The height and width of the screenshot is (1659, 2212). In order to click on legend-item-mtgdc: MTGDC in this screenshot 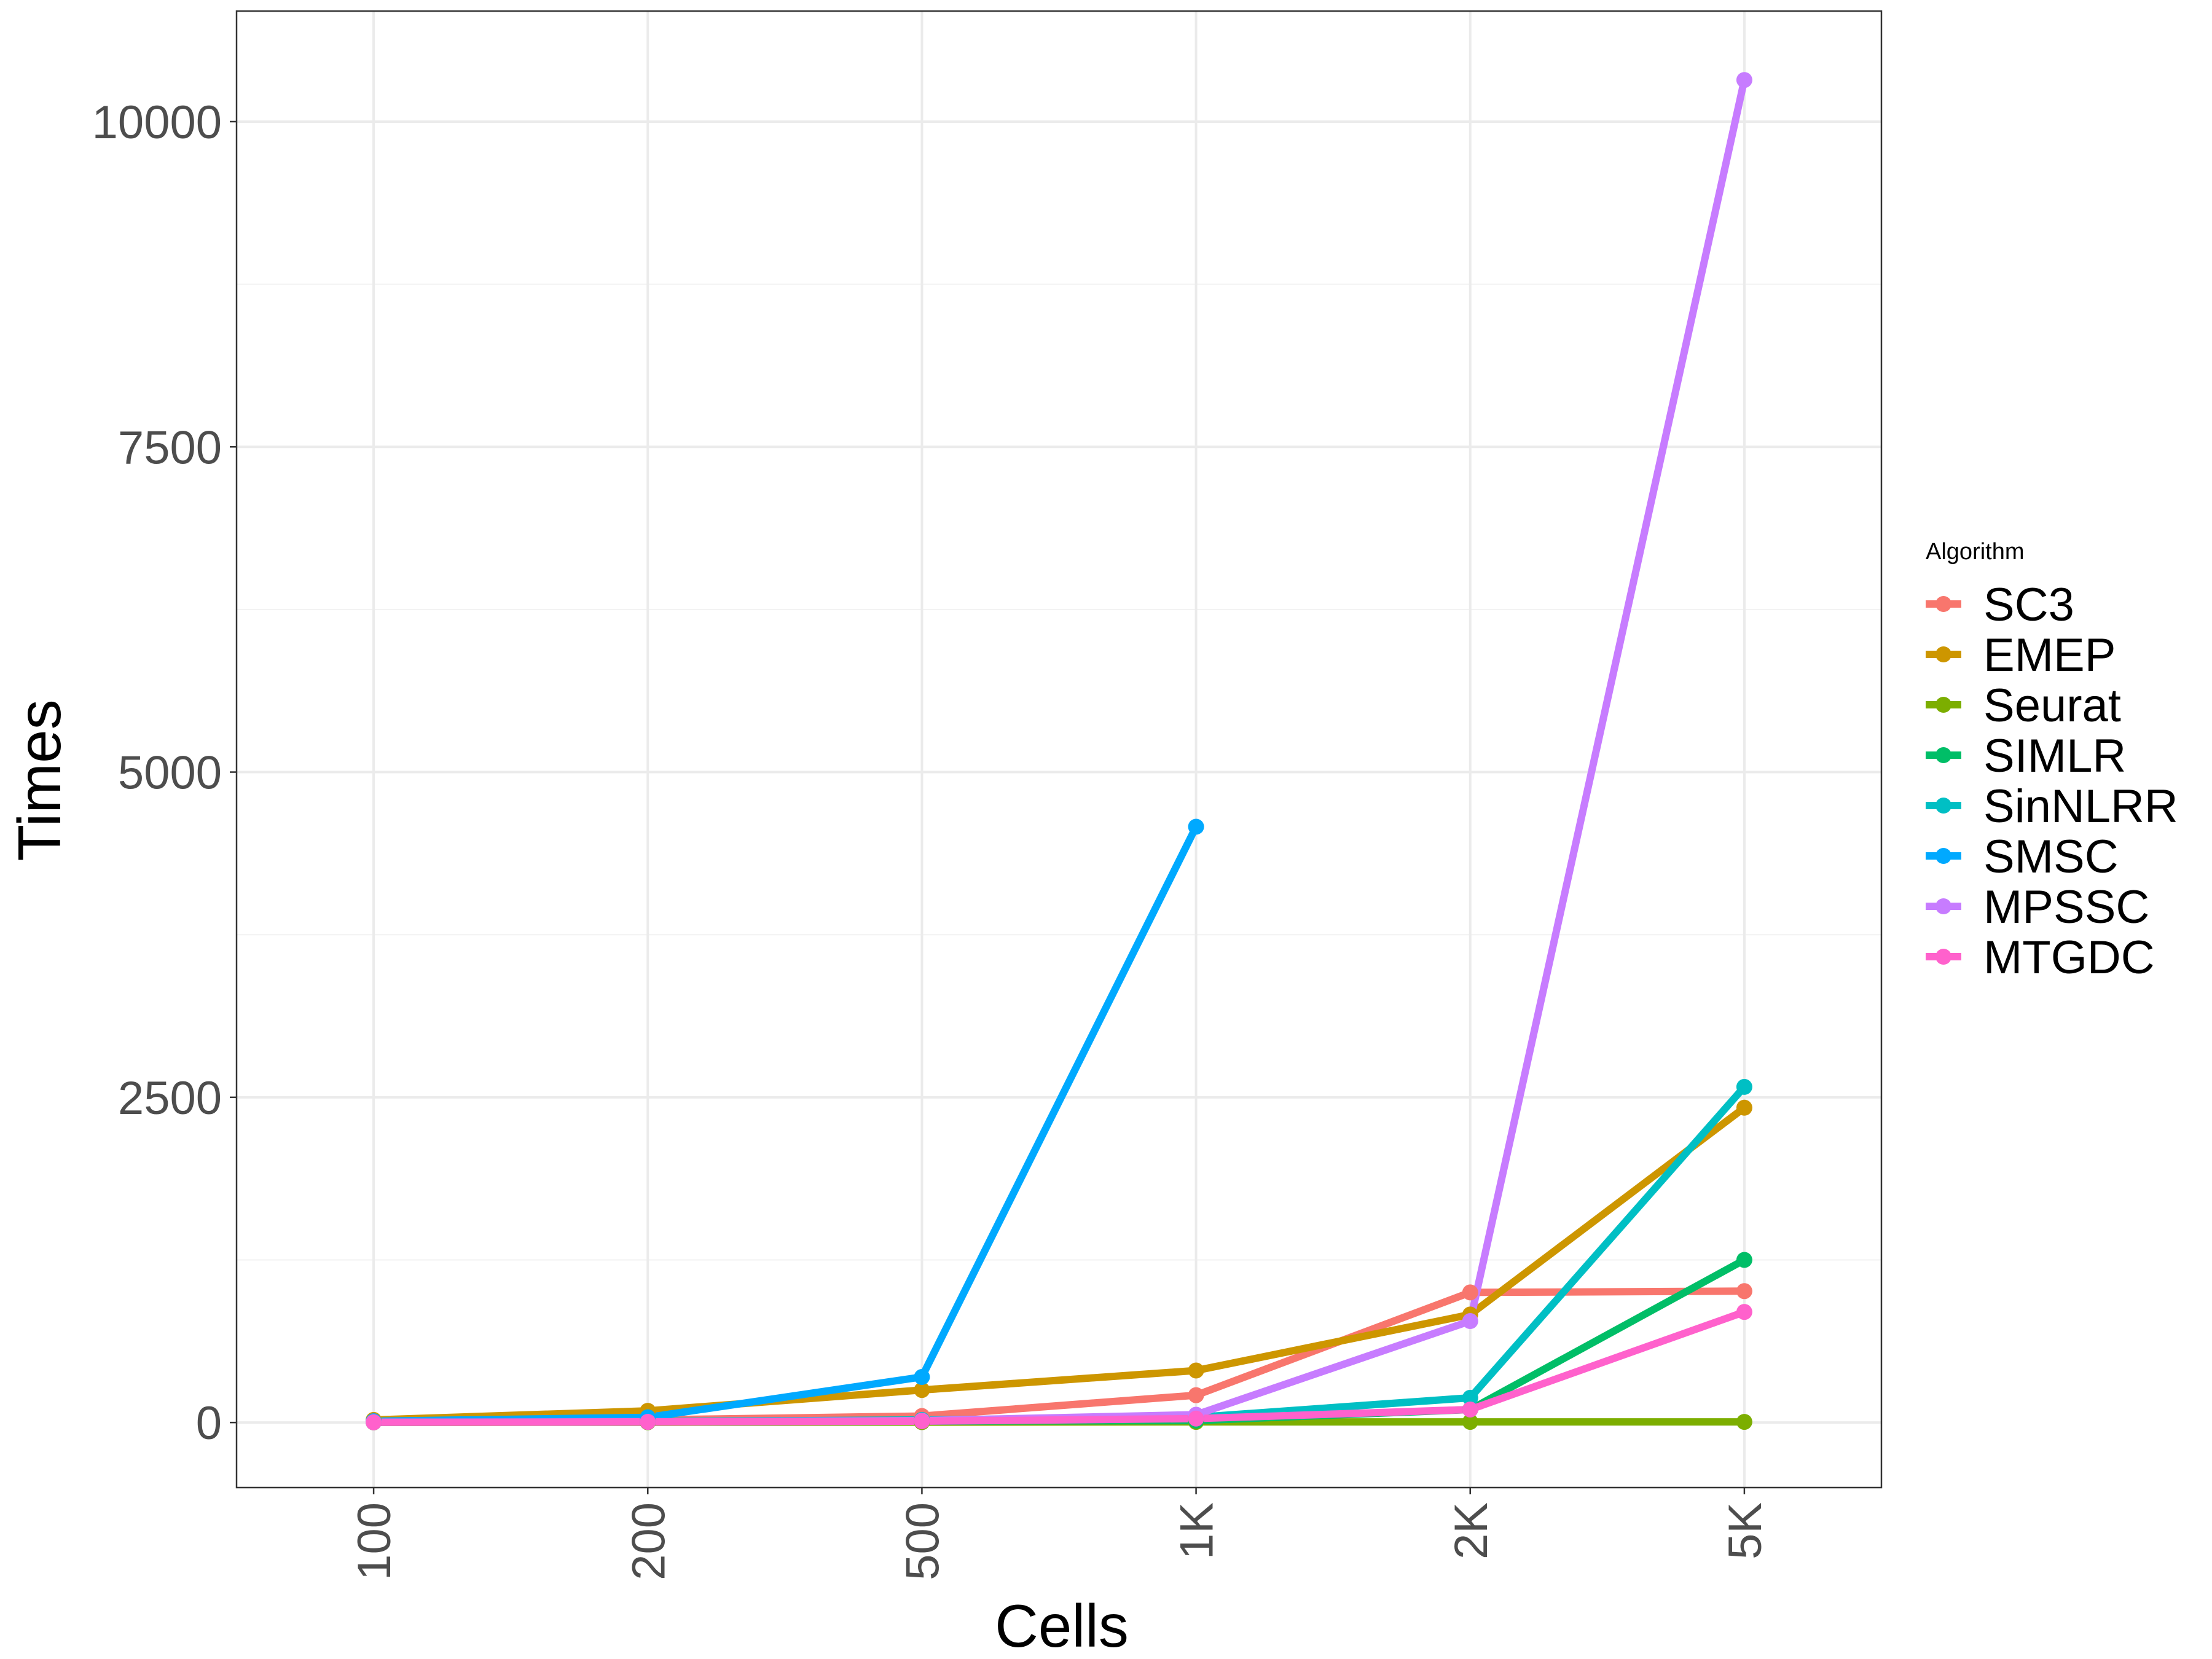, I will do `click(2040, 957)`.